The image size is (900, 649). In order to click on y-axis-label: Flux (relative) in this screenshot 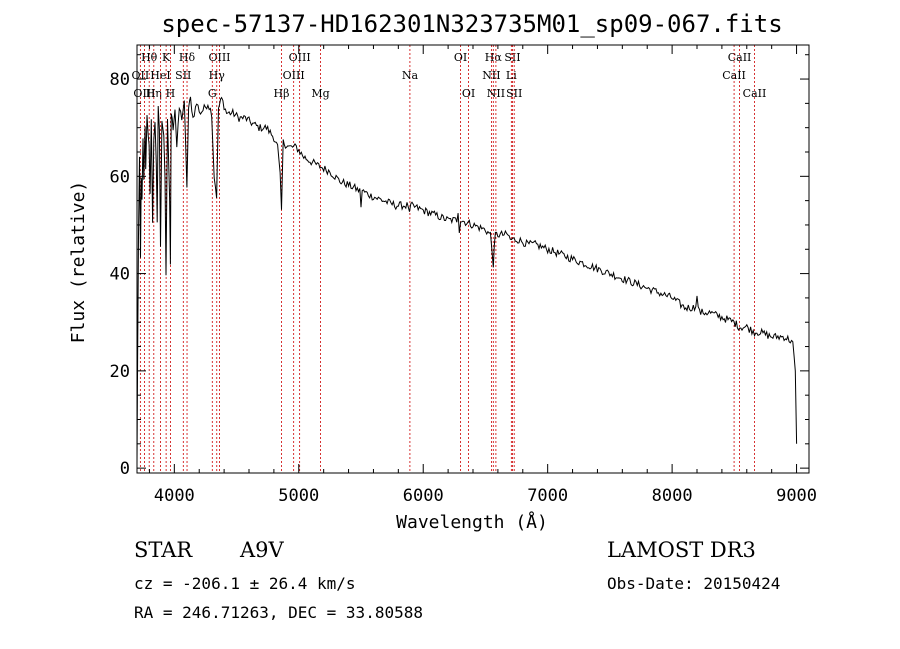, I will do `click(78, 262)`.